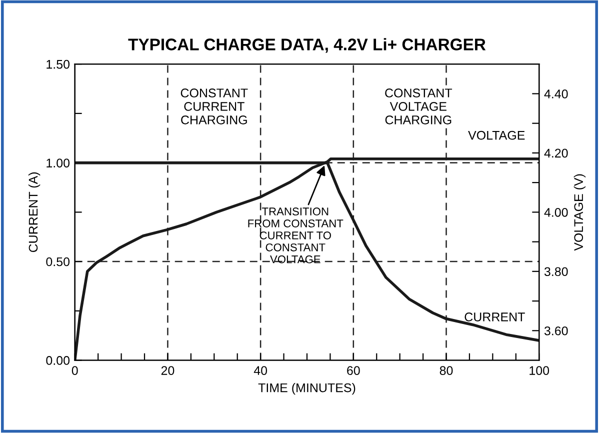  What do you see at coordinates (580, 212) in the screenshot?
I see `y2-axis-title: VOLTAGE (V)` at bounding box center [580, 212].